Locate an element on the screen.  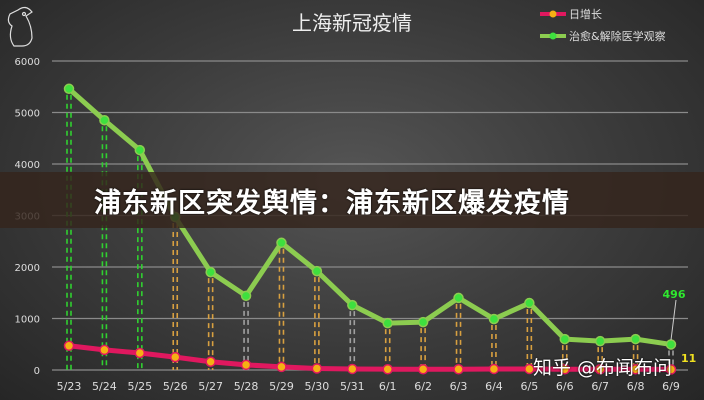
y-tick-label: 4000 is located at coordinates (27, 165).